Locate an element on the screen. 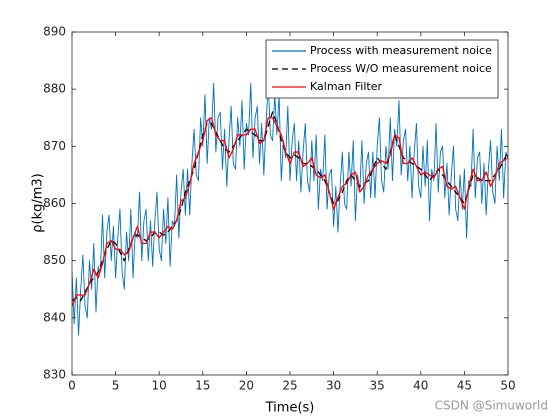 This screenshot has width=560, height=420. x-tick-label: 45 is located at coordinates (464, 386).